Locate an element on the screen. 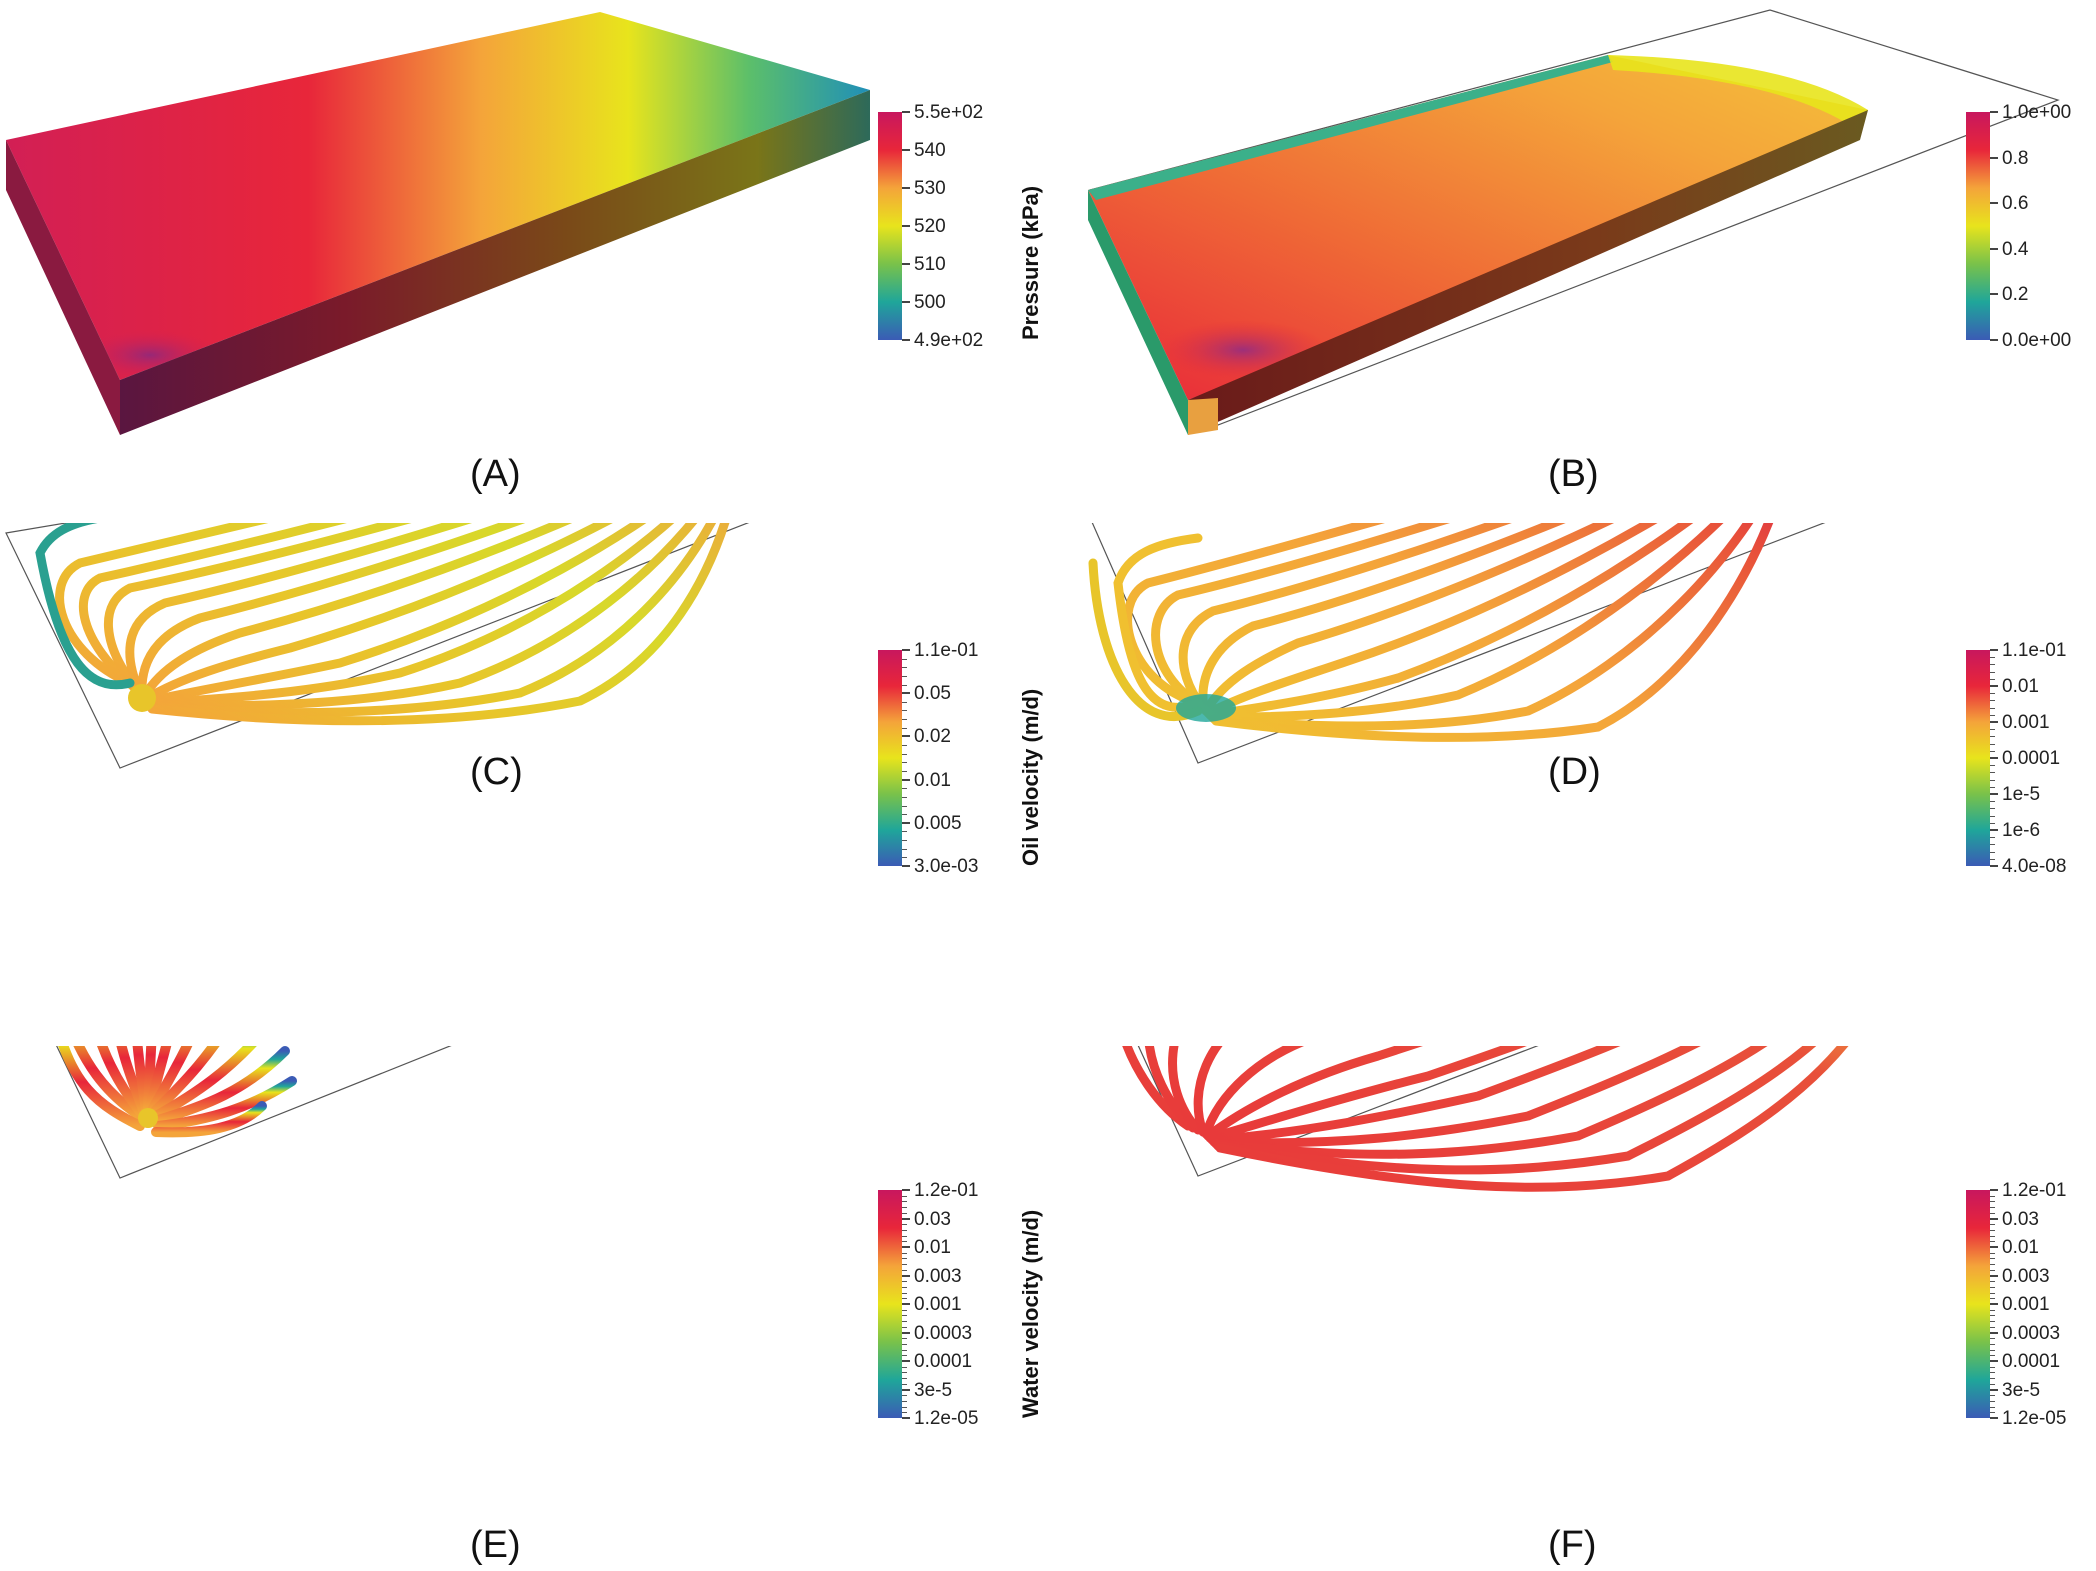 This screenshot has width=2096, height=1571. colorbar-tick-label: 520 is located at coordinates (930, 226).